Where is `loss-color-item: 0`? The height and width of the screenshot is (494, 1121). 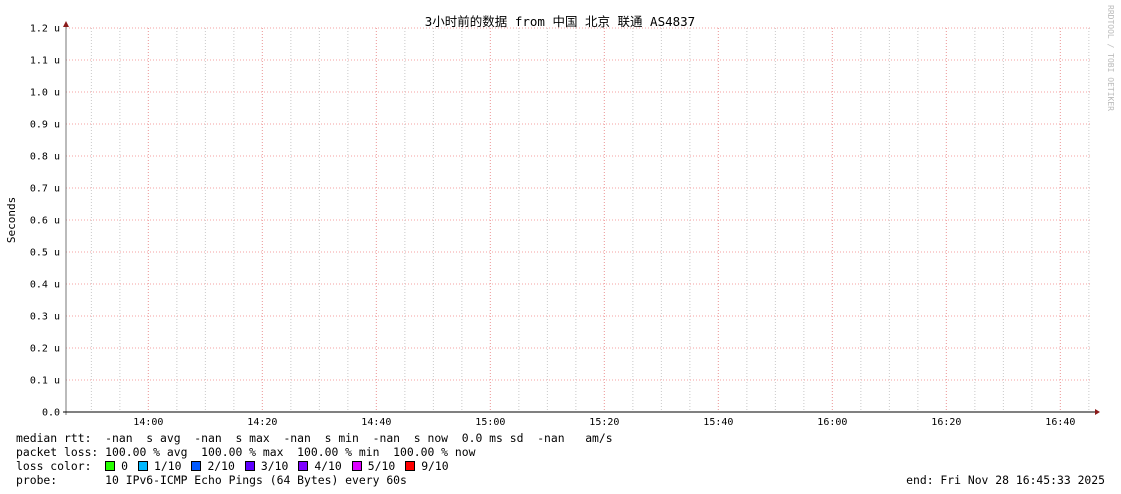 loss-color-item: 0 is located at coordinates (116, 466).